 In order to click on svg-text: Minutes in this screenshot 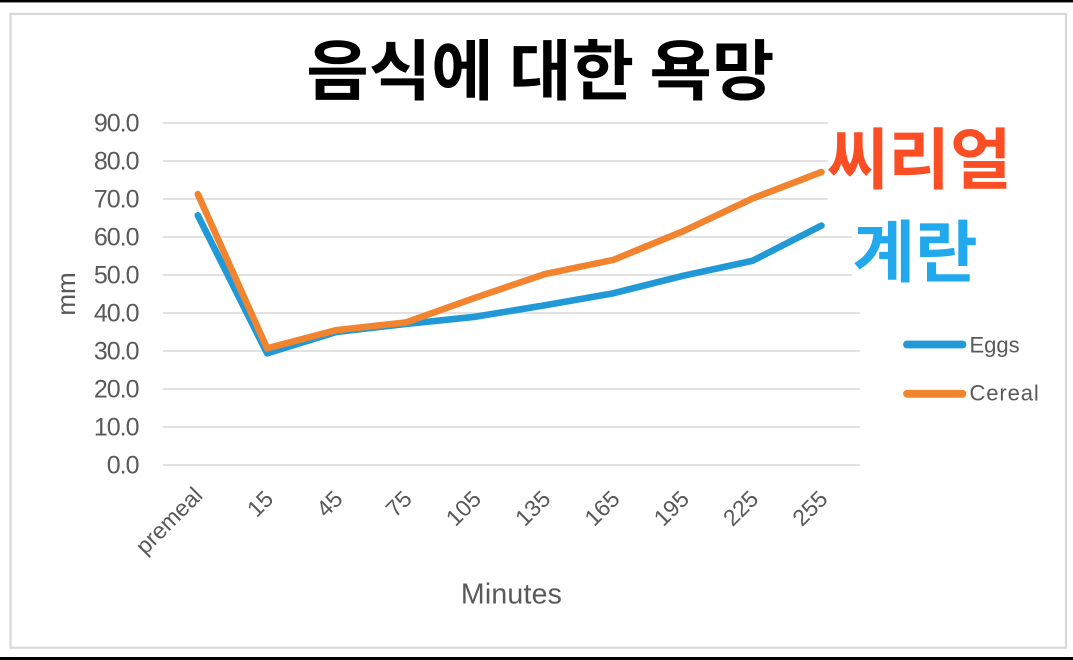, I will do `click(511, 595)`.